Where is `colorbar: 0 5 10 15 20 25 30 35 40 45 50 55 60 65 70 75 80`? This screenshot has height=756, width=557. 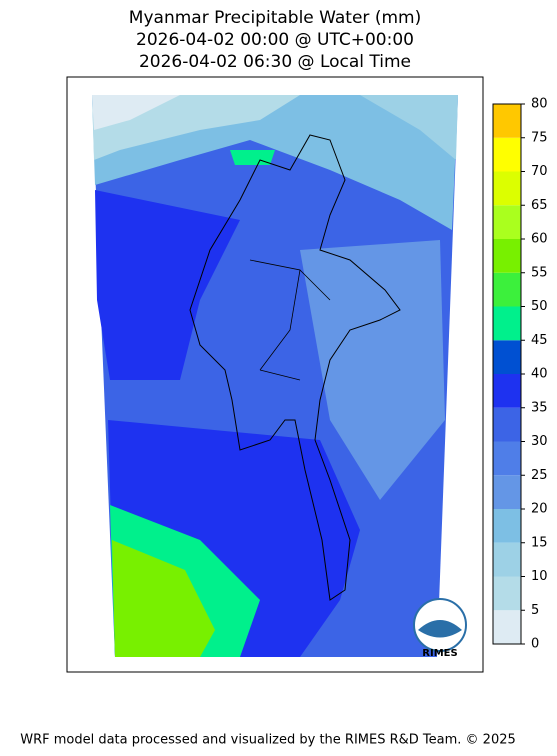 colorbar: 0 5 10 15 20 25 30 35 40 45 50 55 60 65 70 75 80 is located at coordinates (520, 374).